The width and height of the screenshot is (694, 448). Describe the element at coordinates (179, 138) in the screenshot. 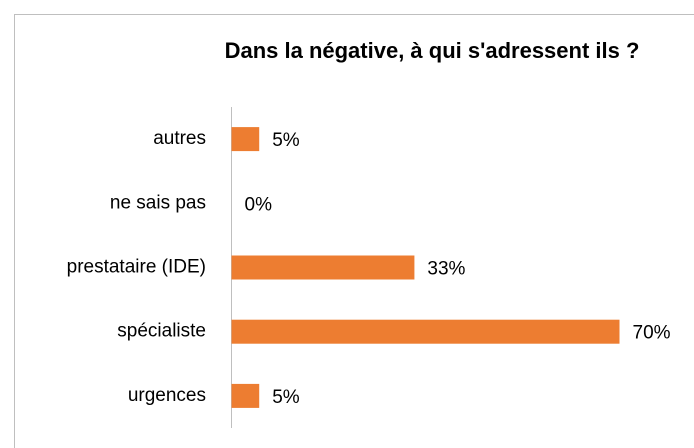

I see `category-label: autres` at that location.